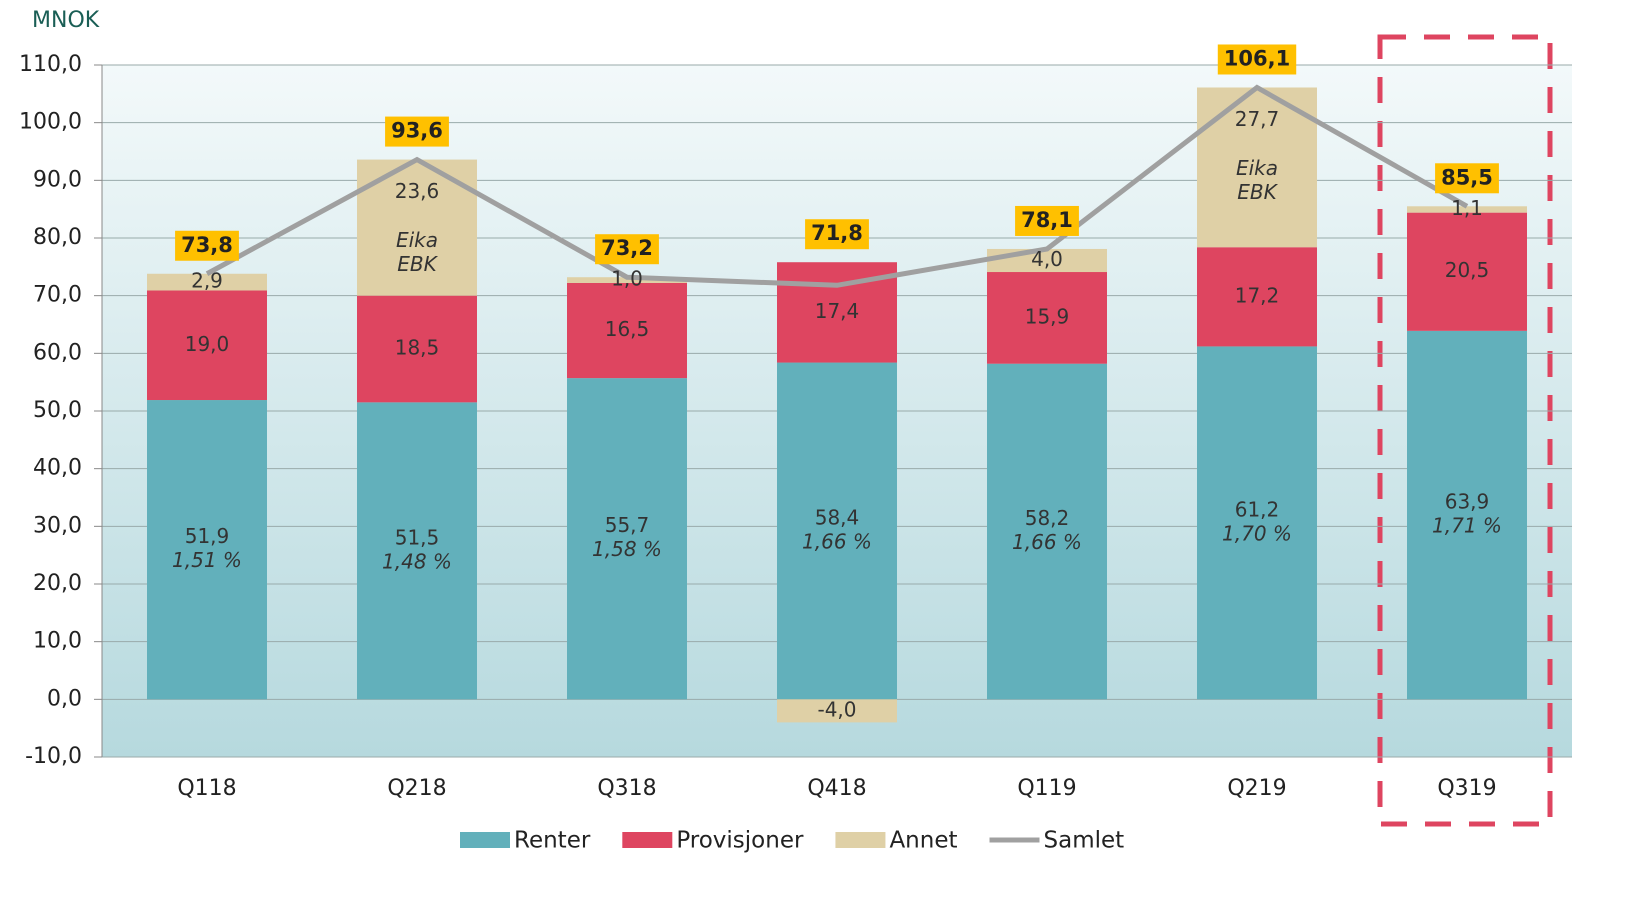 The height and width of the screenshot is (897, 1646). I want to click on y-tick-label: 50,0, so click(57, 410).